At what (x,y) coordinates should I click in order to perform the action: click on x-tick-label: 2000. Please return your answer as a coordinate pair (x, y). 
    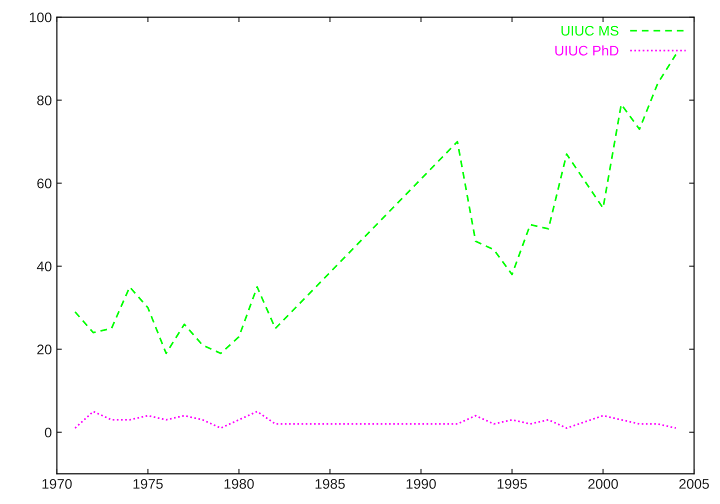
    Looking at the image, I should click on (603, 483).